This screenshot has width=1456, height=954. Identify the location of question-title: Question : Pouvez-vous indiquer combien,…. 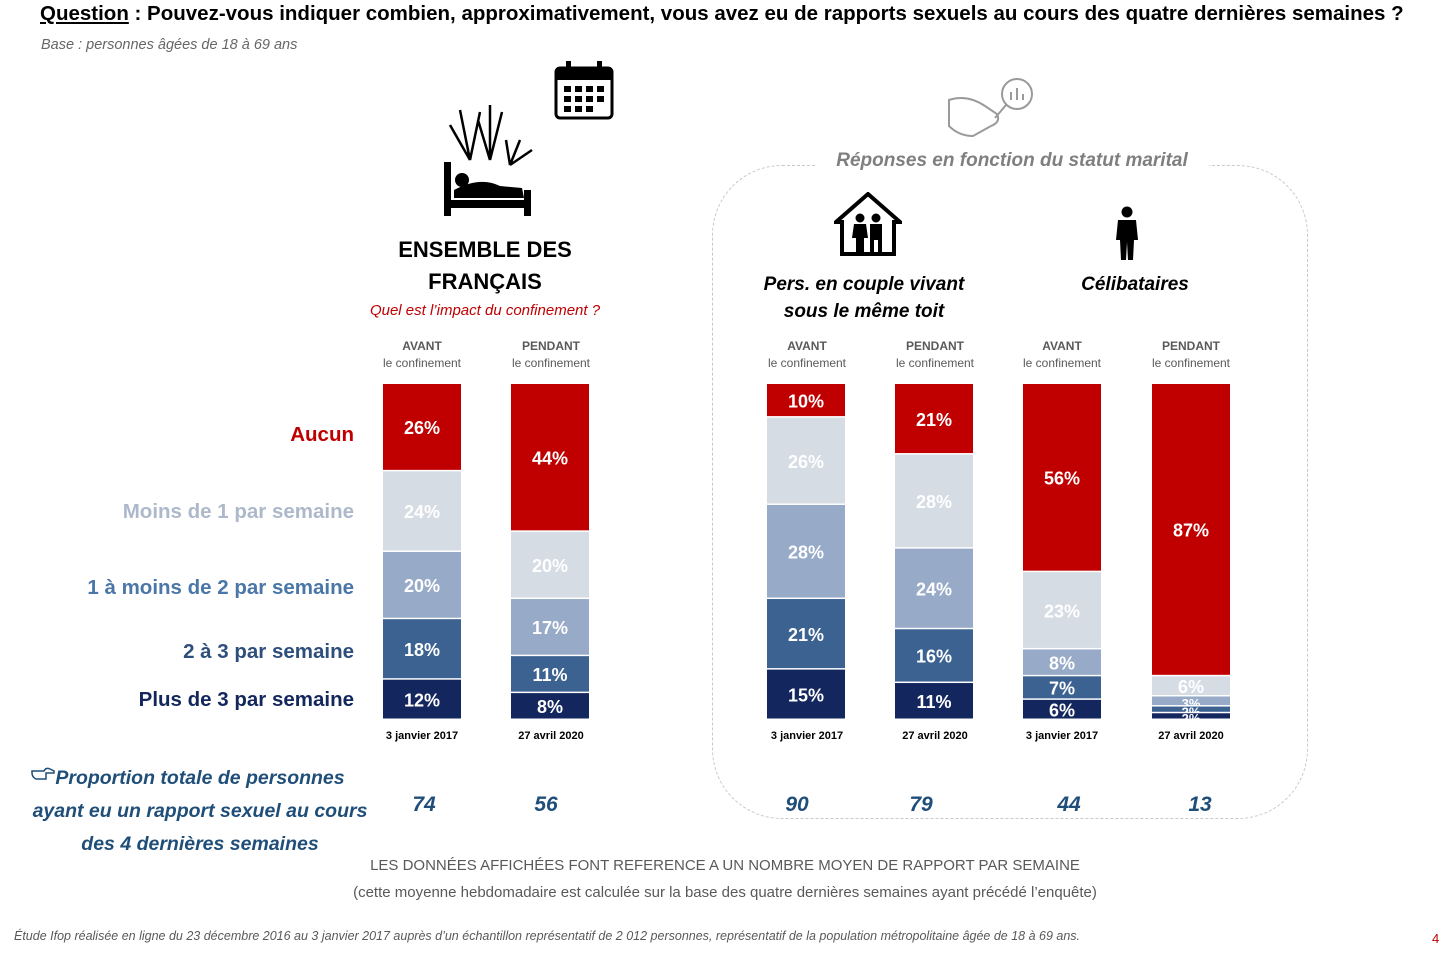
(722, 14).